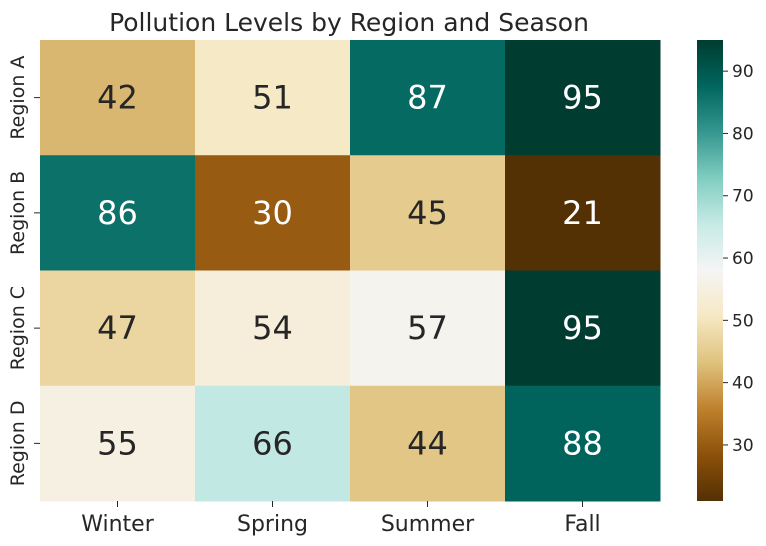 This screenshot has height=546, width=766. Describe the element at coordinates (349, 22) in the screenshot. I see `chart-title: Pollution Levels by Region and Season` at that location.